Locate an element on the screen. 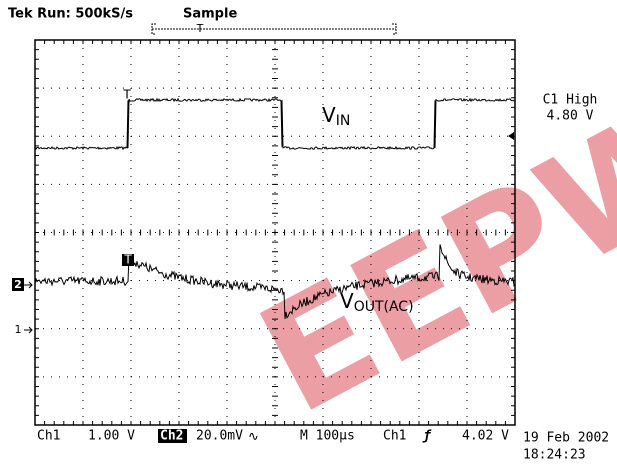 The width and height of the screenshot is (617, 466). ch1-readout: Ch1 is located at coordinates (48, 436).